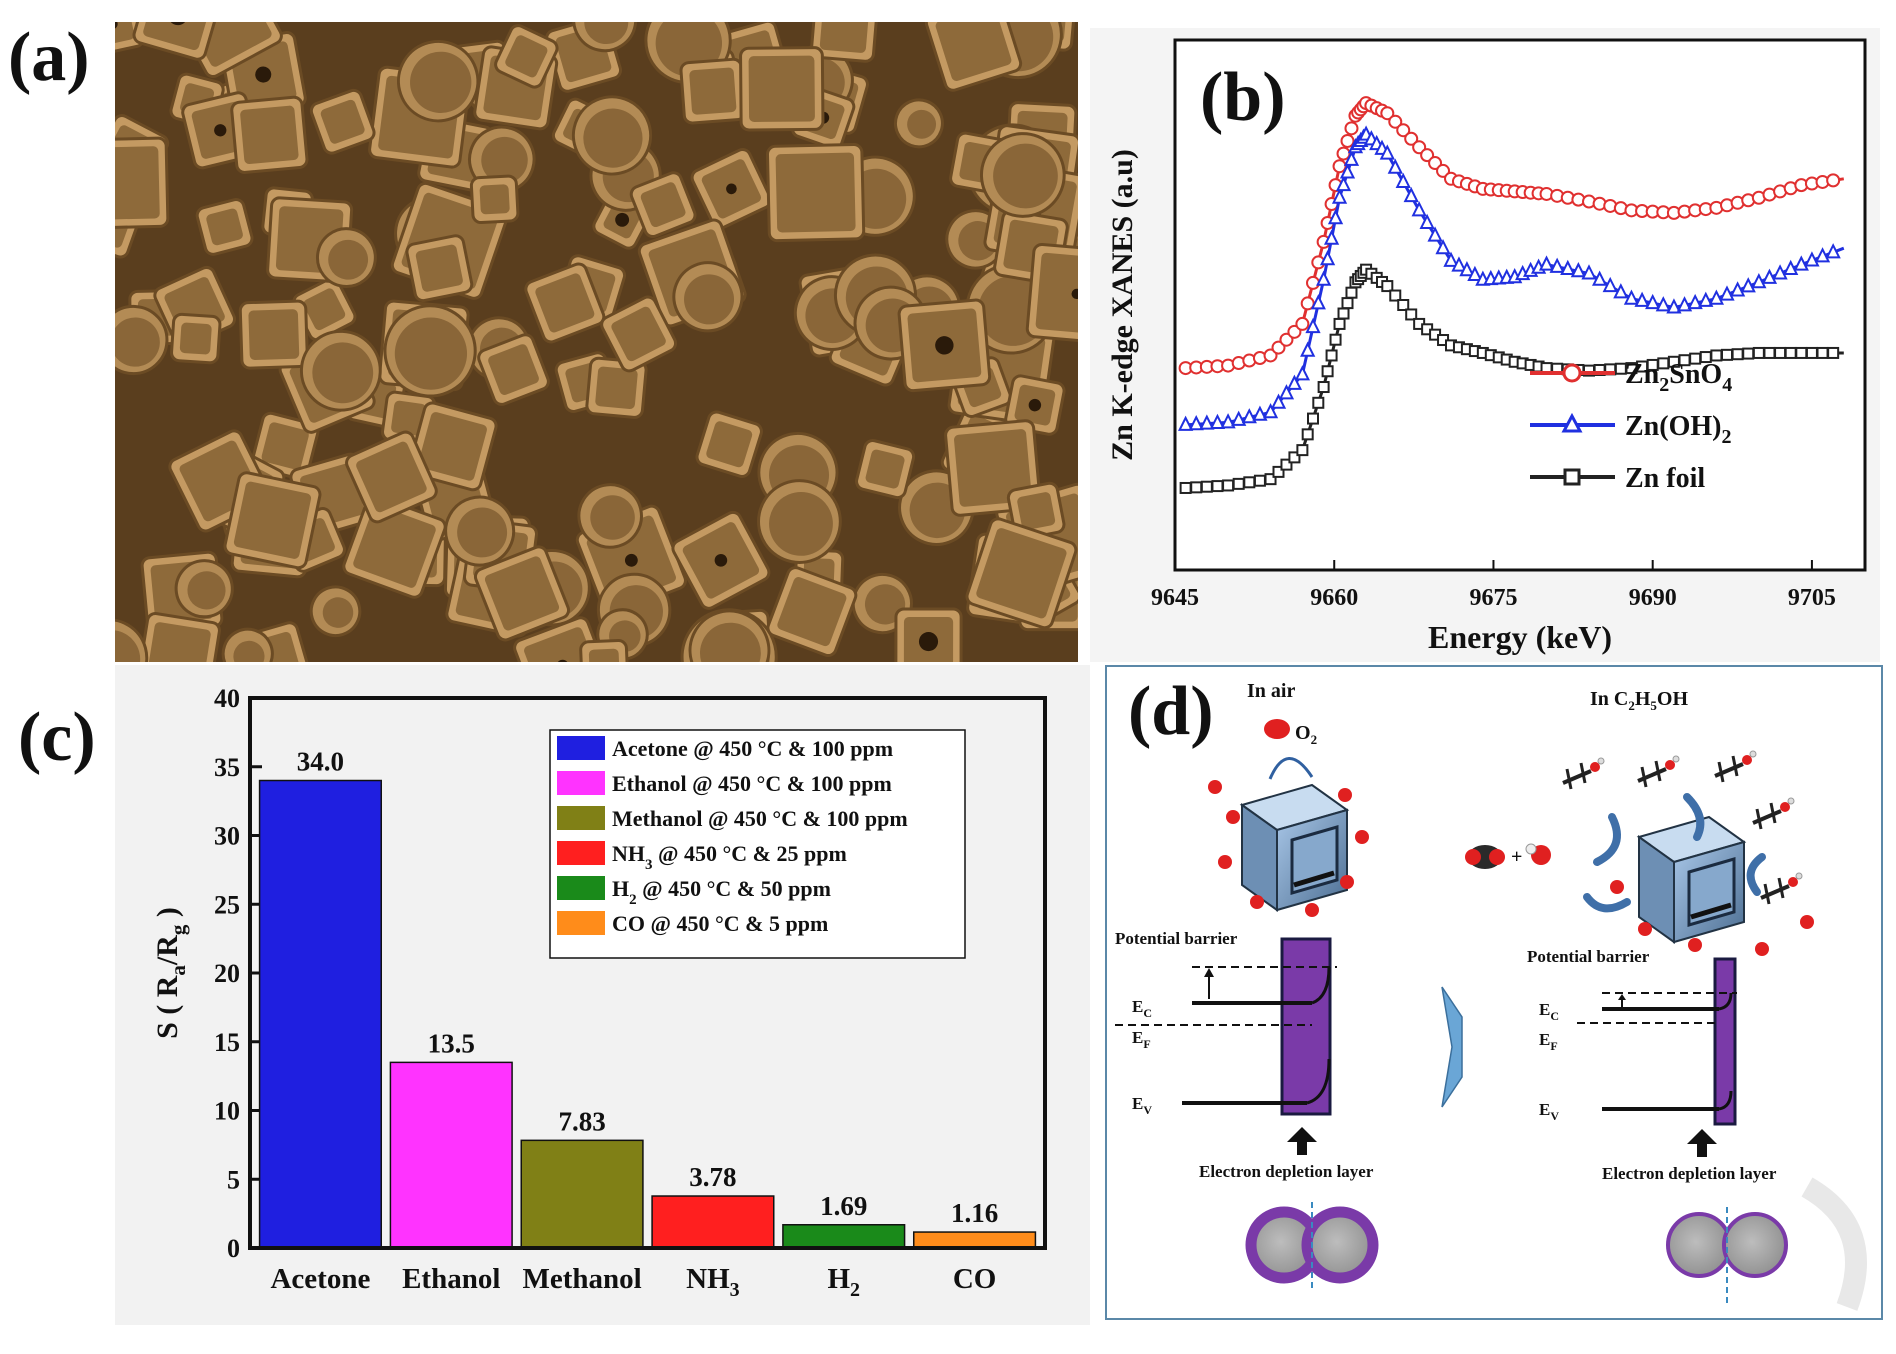  I want to click on sensitivity-legend-label: Methanol @ 450 °C & 100 ppm, so click(760, 818).